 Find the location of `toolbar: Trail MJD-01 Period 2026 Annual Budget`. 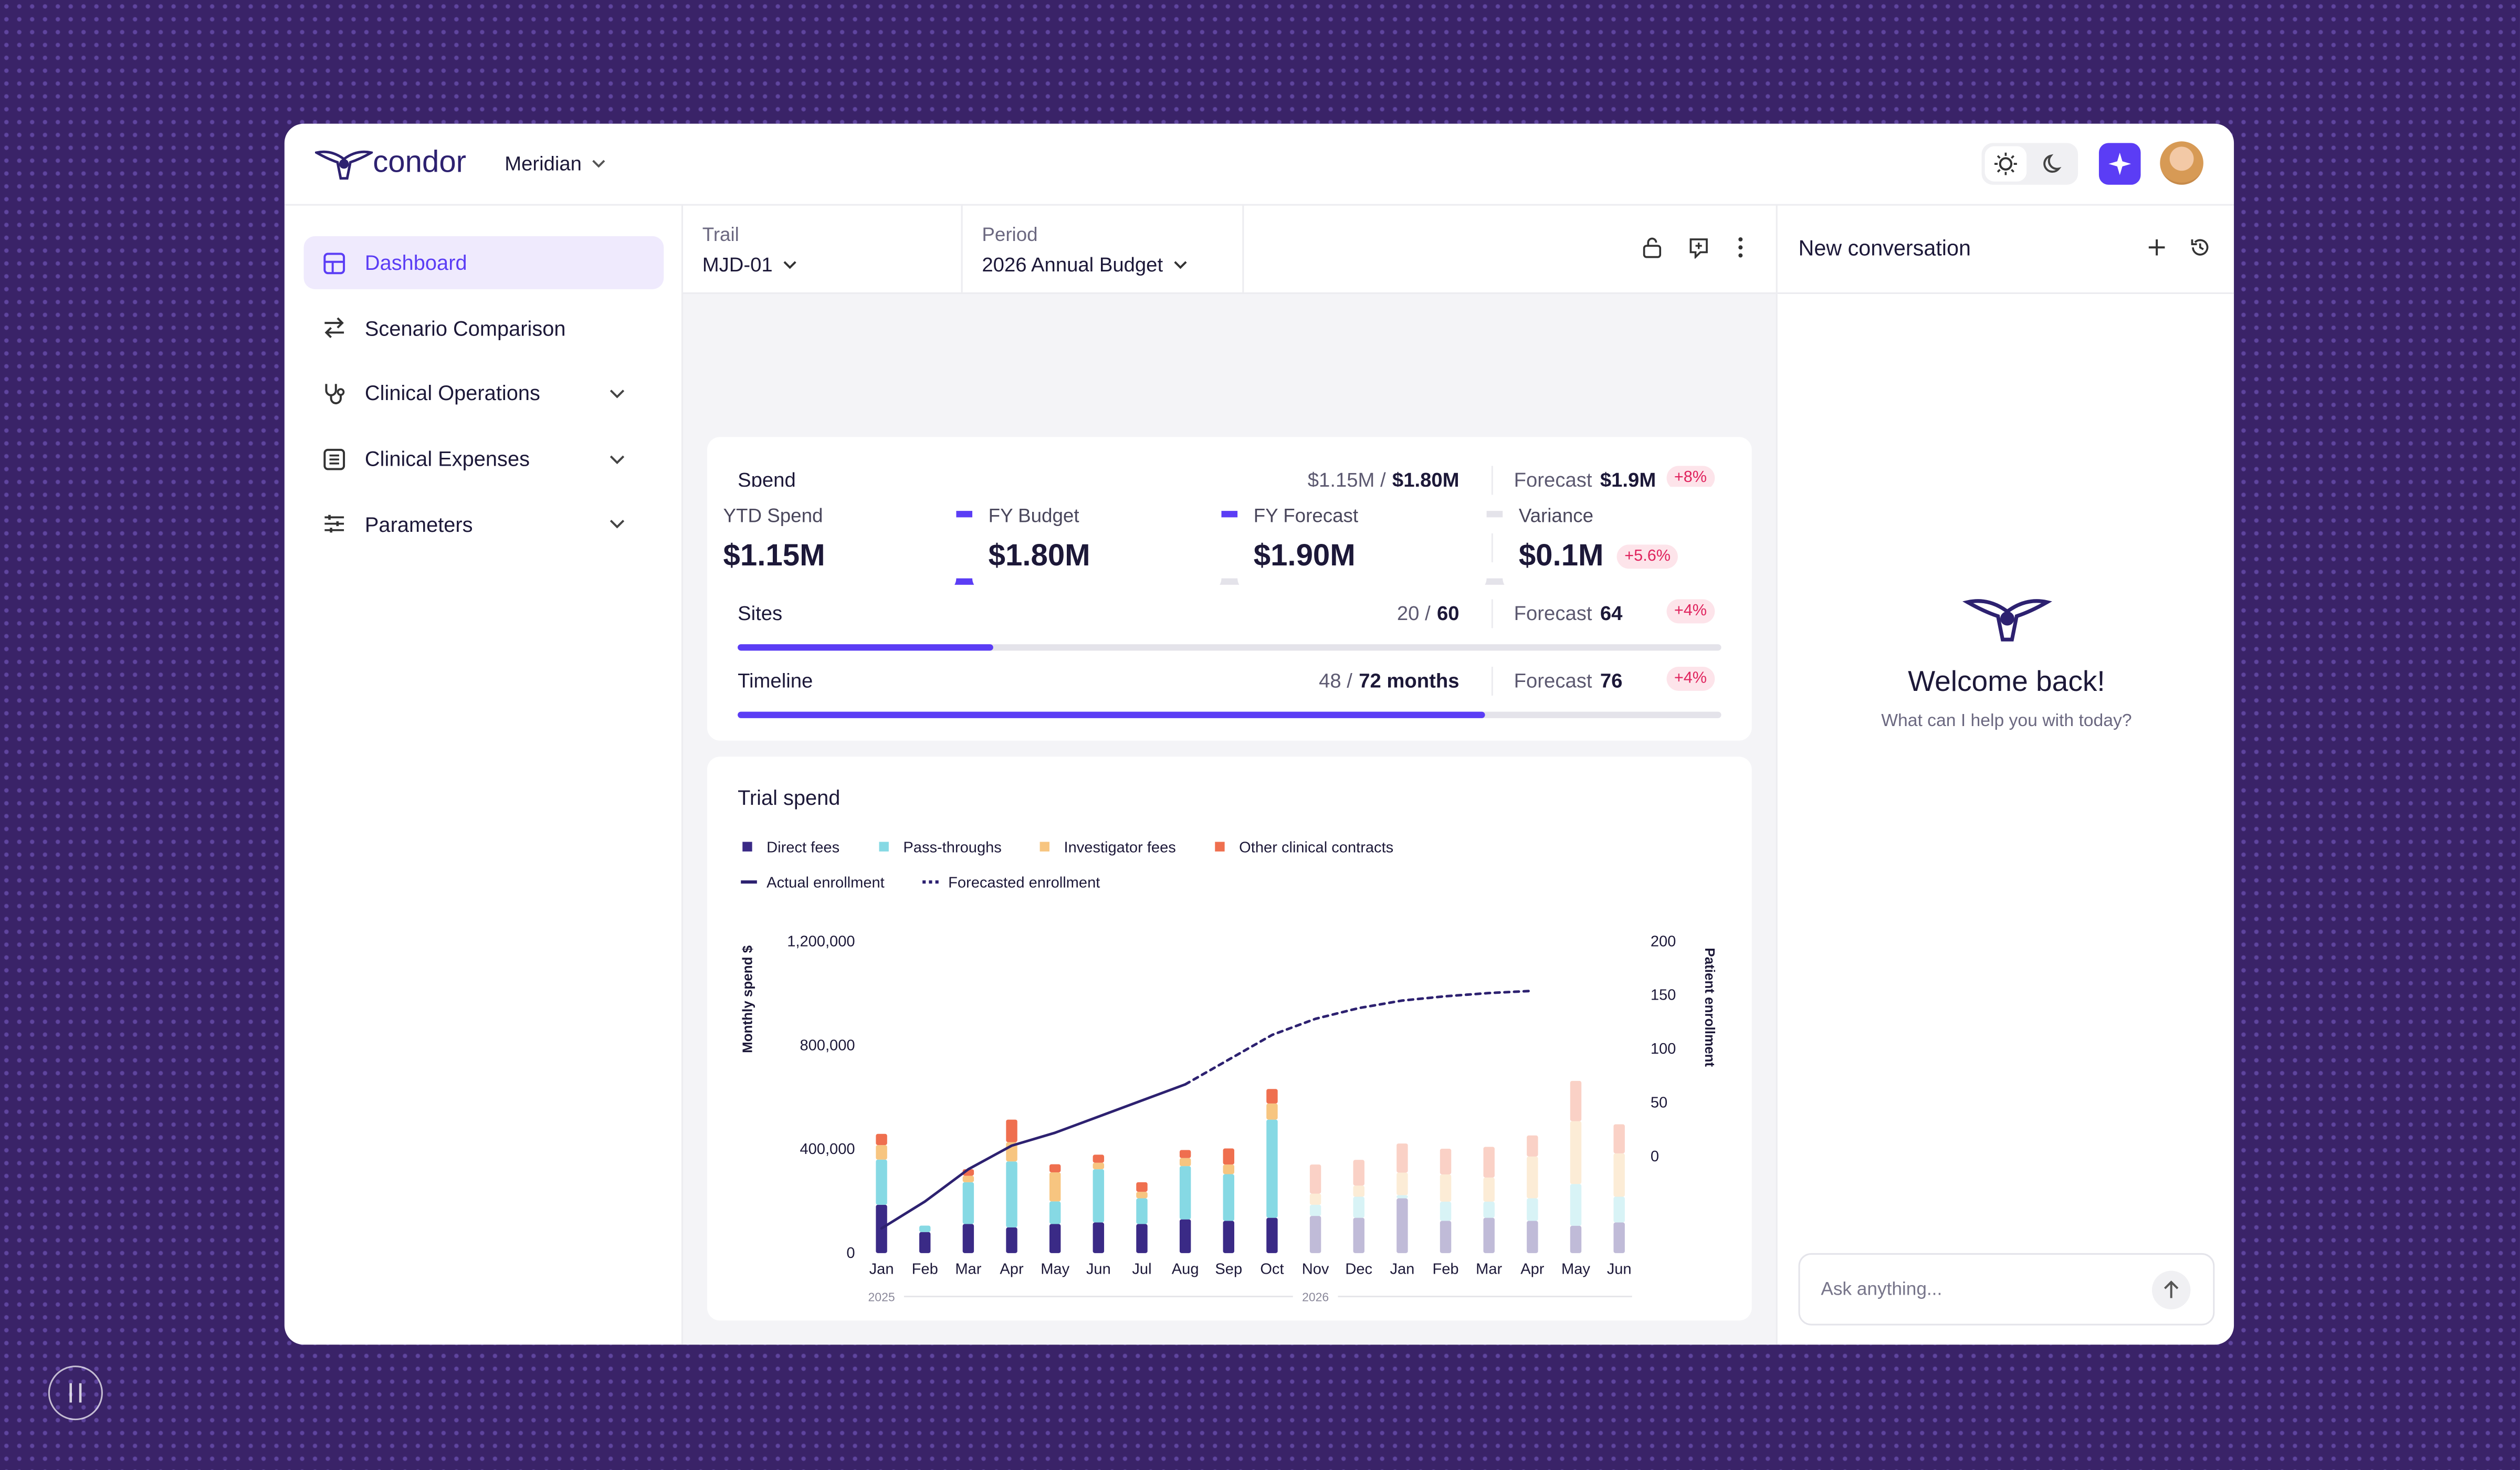

toolbar: Trail MJD-01 Period 2026 Annual Budget is located at coordinates (1229, 249).